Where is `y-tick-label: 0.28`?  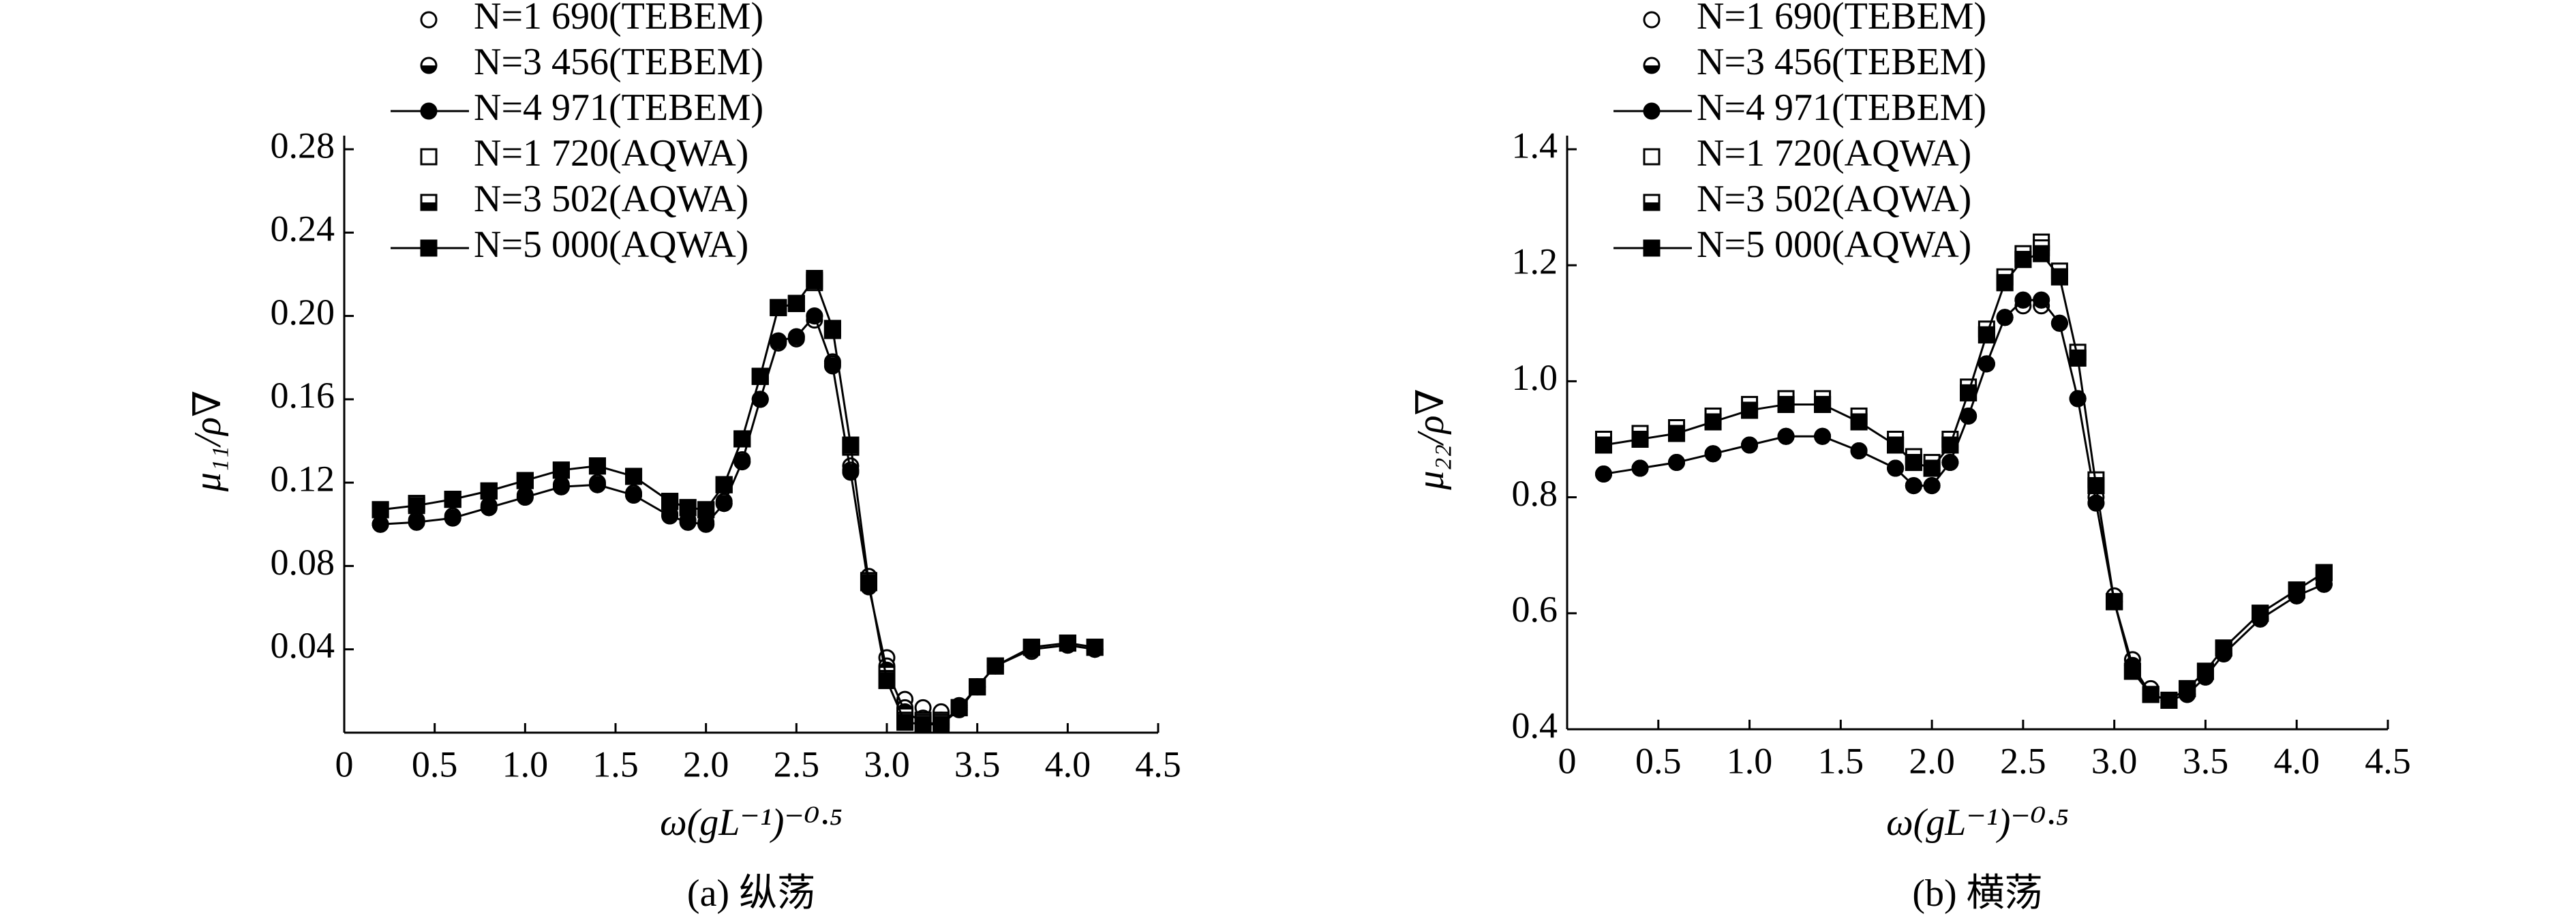 y-tick-label: 0.28 is located at coordinates (303, 145).